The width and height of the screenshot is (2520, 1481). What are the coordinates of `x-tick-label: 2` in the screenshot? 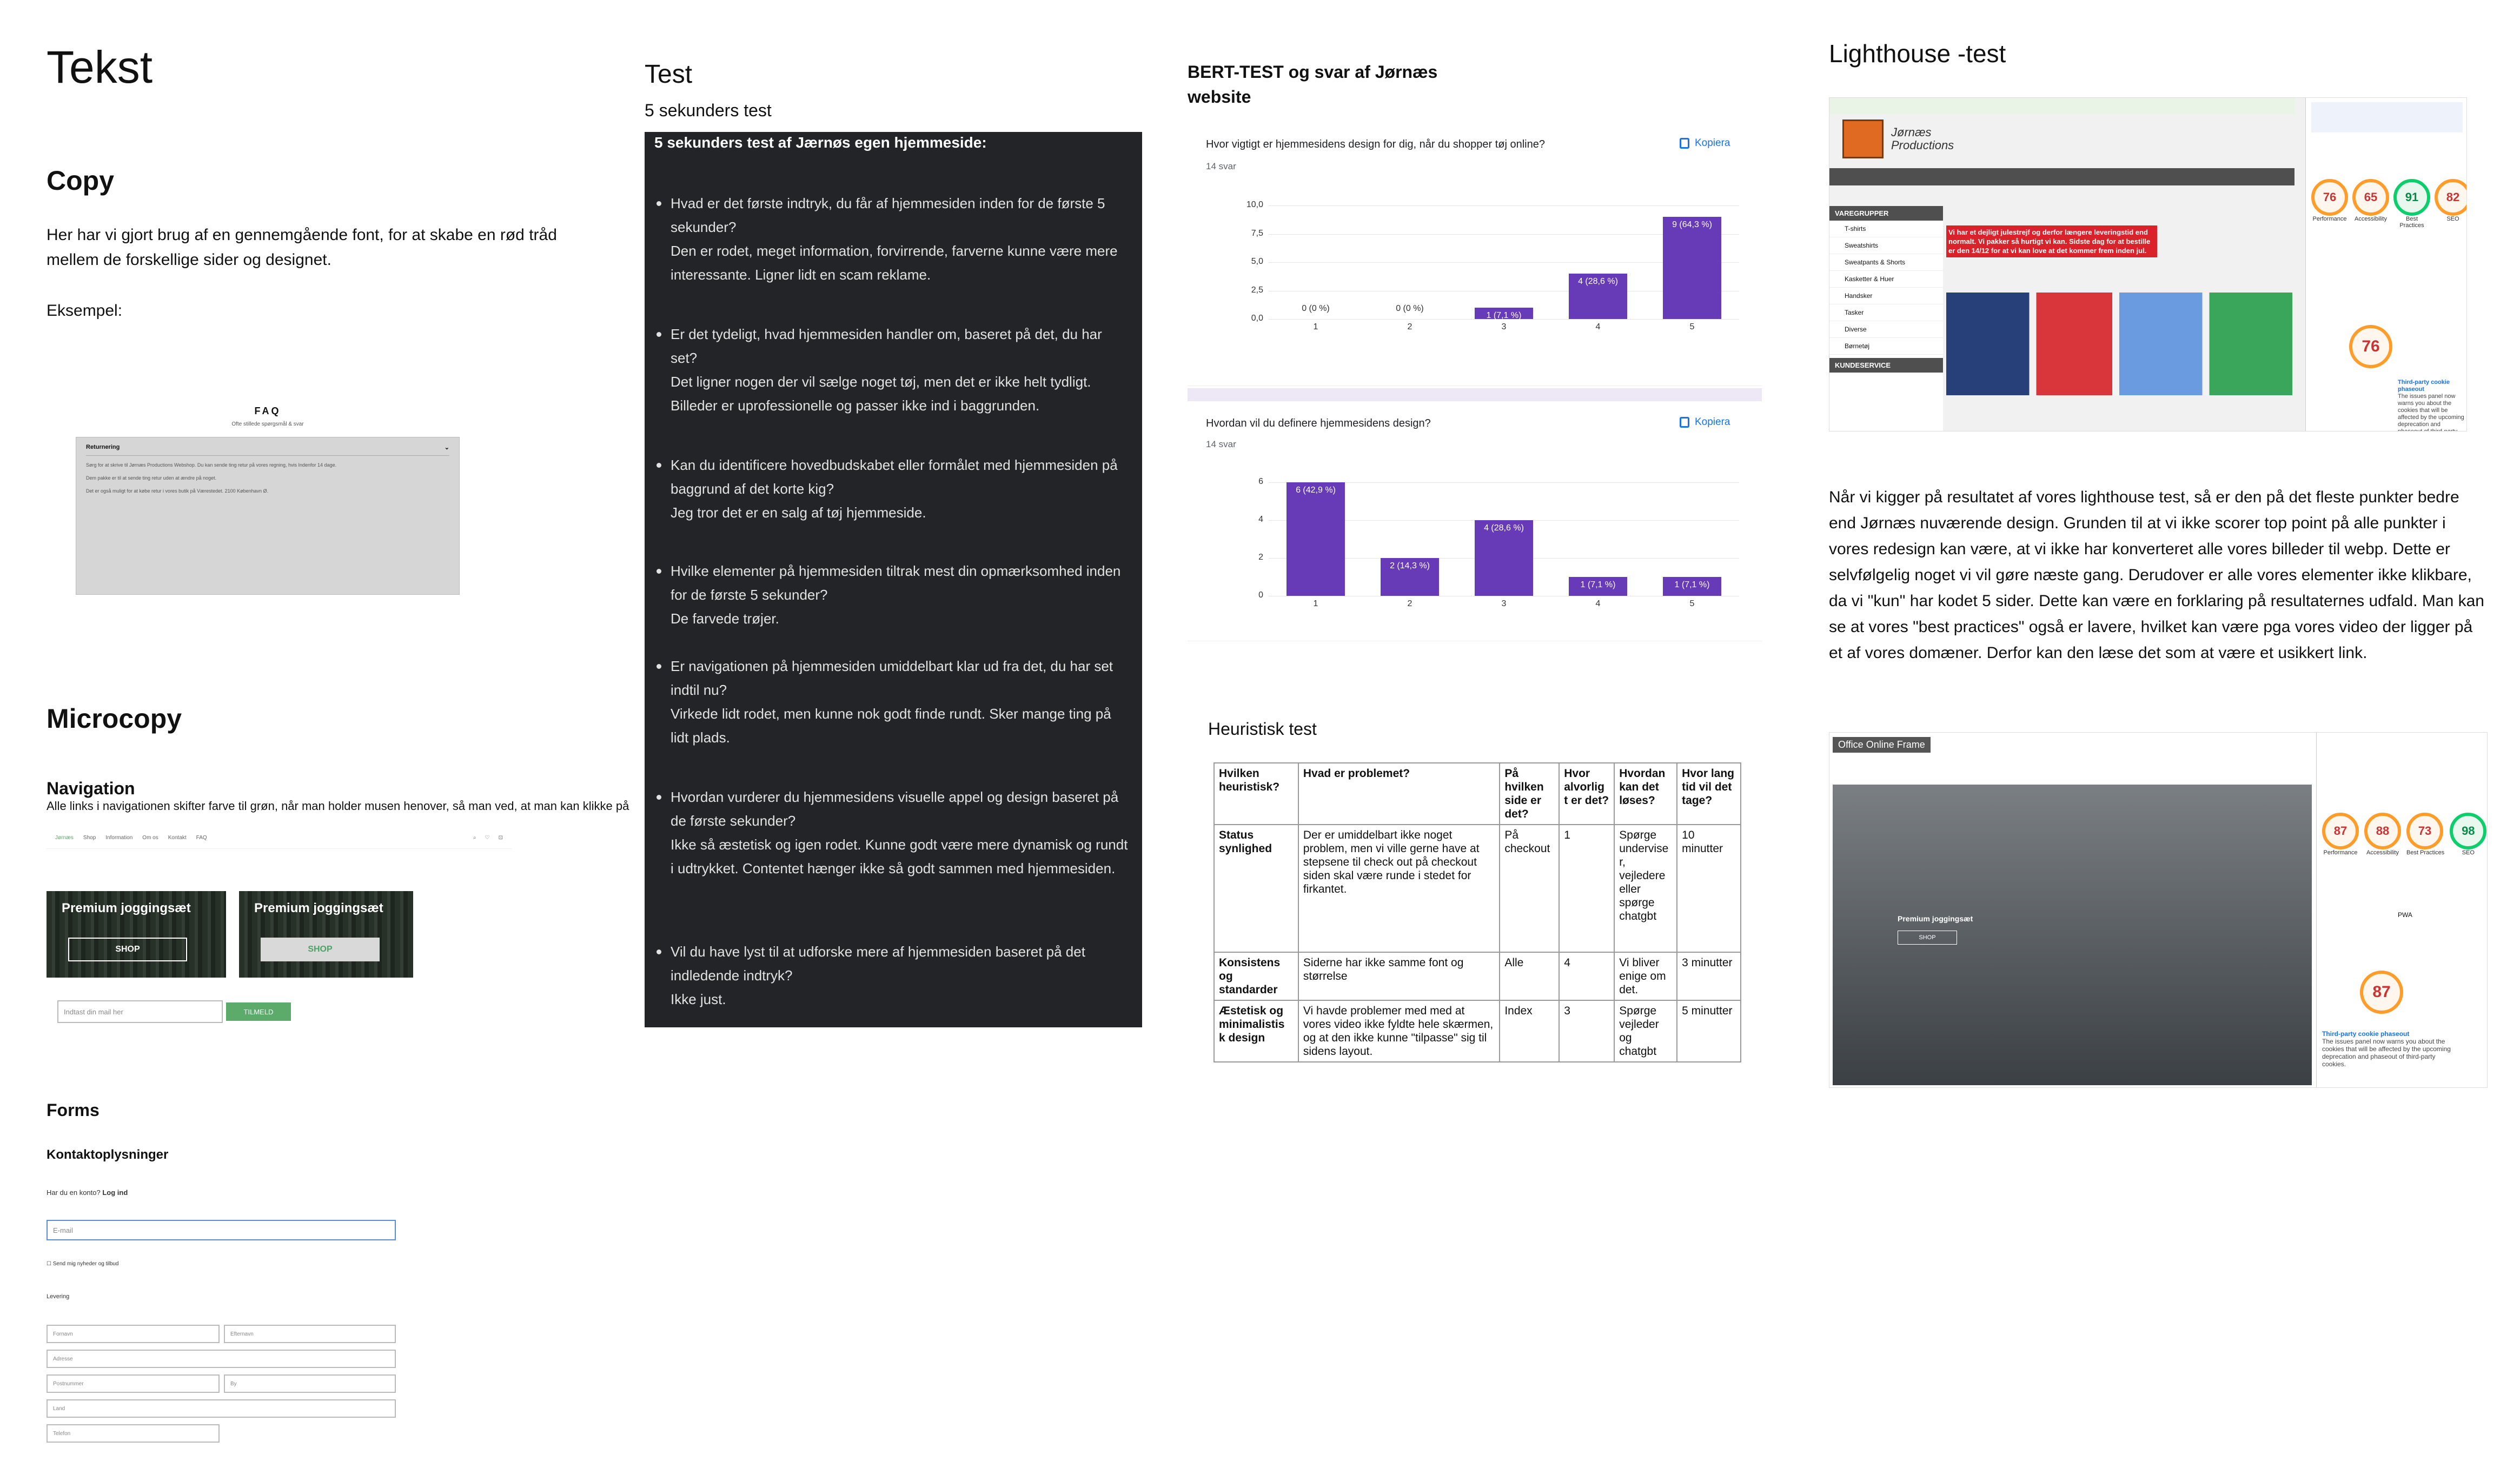 It's located at (1410, 603).